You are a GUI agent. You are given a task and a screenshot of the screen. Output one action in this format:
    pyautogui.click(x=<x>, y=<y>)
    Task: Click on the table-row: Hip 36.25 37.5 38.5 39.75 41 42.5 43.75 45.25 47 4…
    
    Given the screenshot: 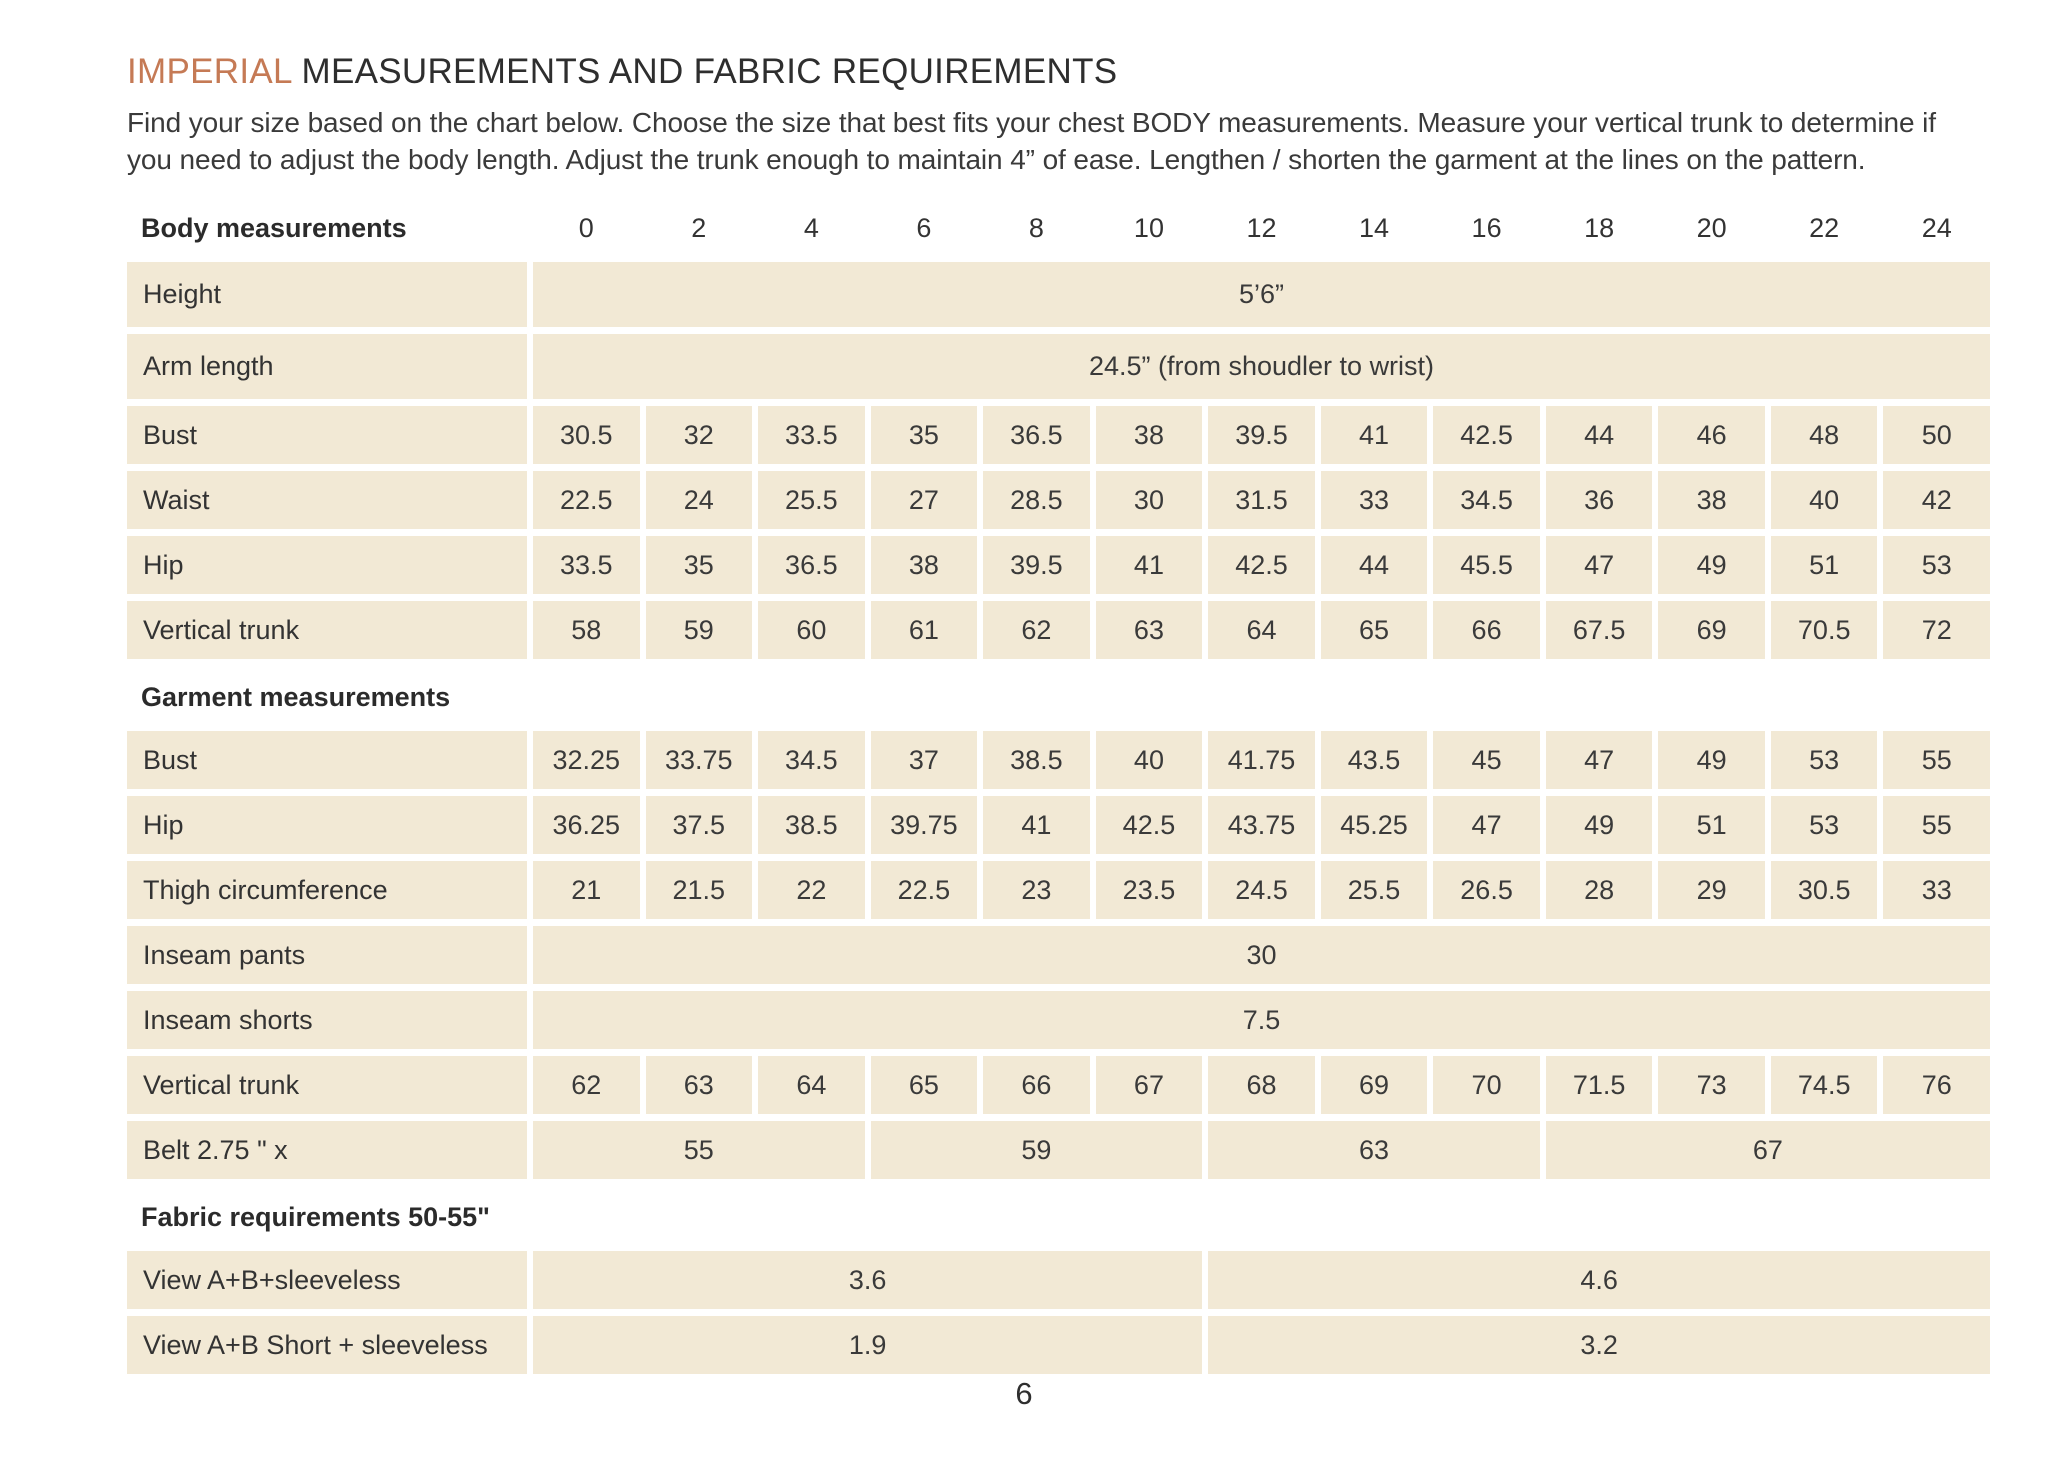 What is the action you would take?
    pyautogui.click(x=1058, y=825)
    